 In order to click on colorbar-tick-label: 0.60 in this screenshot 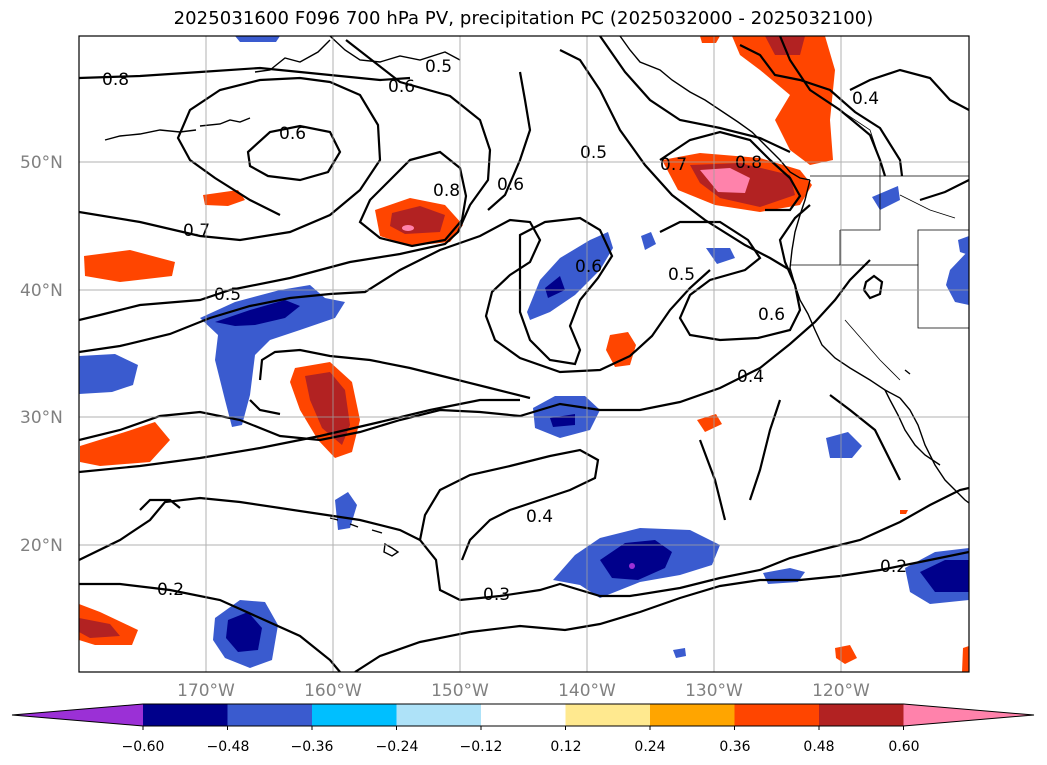, I will do `click(903, 747)`.